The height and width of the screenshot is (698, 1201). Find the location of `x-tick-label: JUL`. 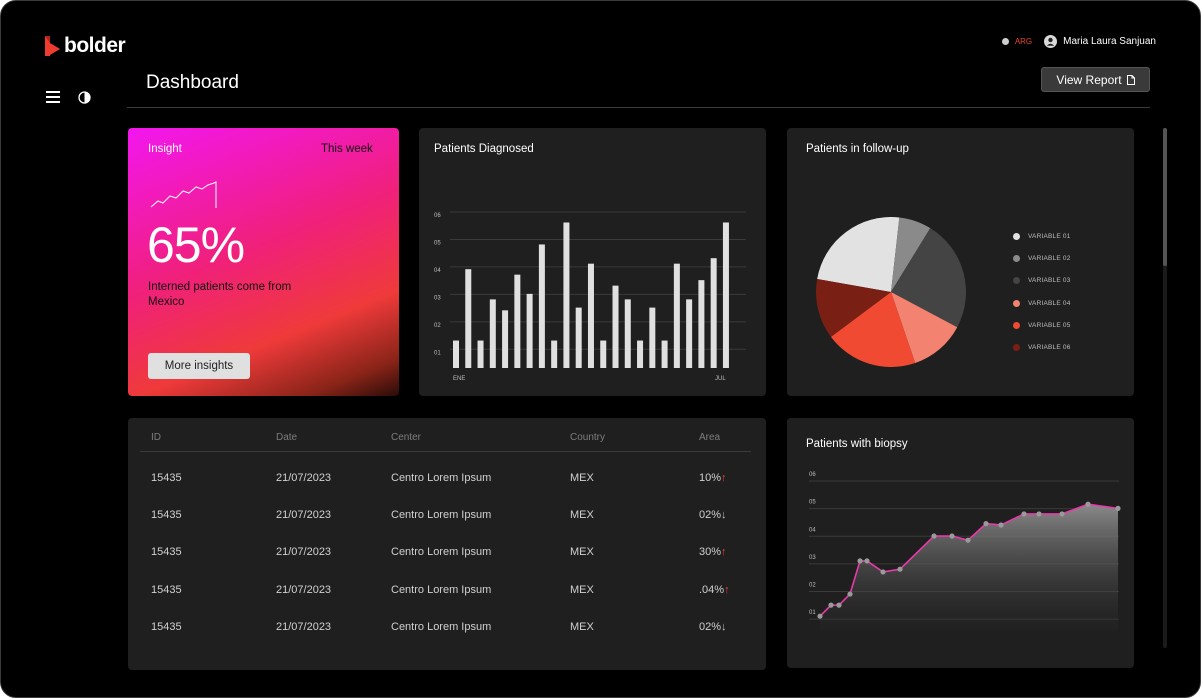

x-tick-label: JUL is located at coordinates (720, 379).